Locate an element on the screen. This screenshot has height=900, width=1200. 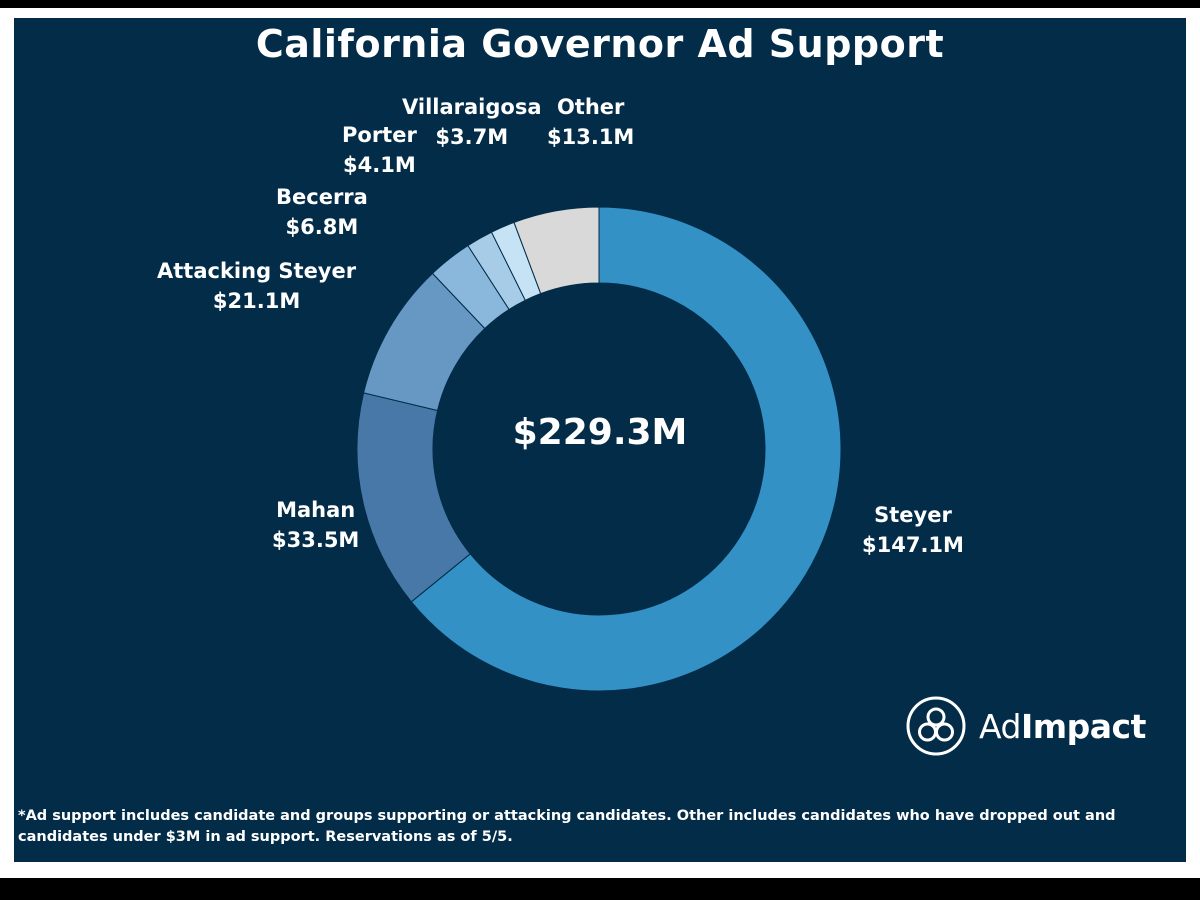
slice-name: Becerra is located at coordinates (322, 197).